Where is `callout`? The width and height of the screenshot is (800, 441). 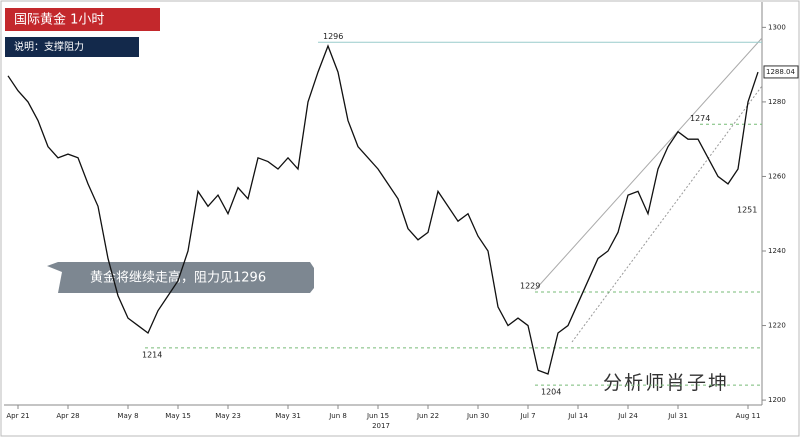 callout is located at coordinates (180, 277).